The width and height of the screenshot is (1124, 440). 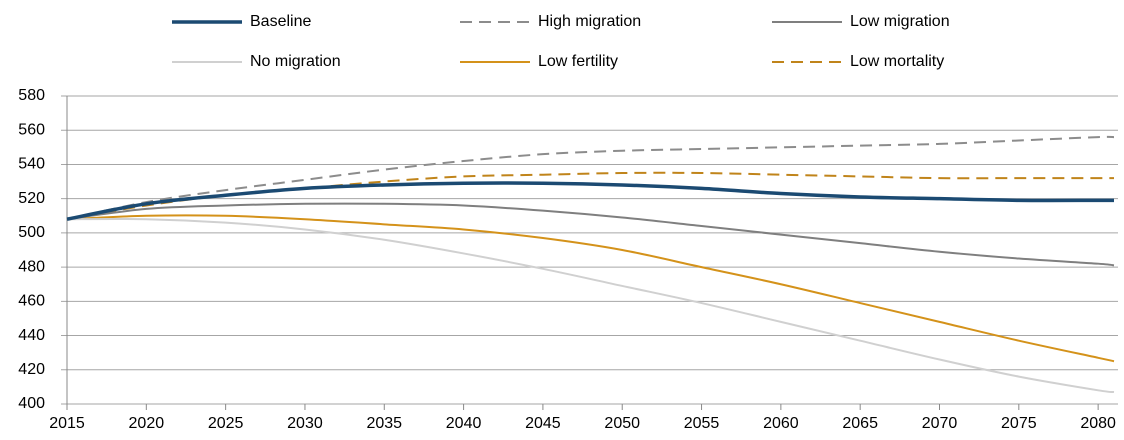 I want to click on x-tick-label: 2065, so click(x=860, y=423).